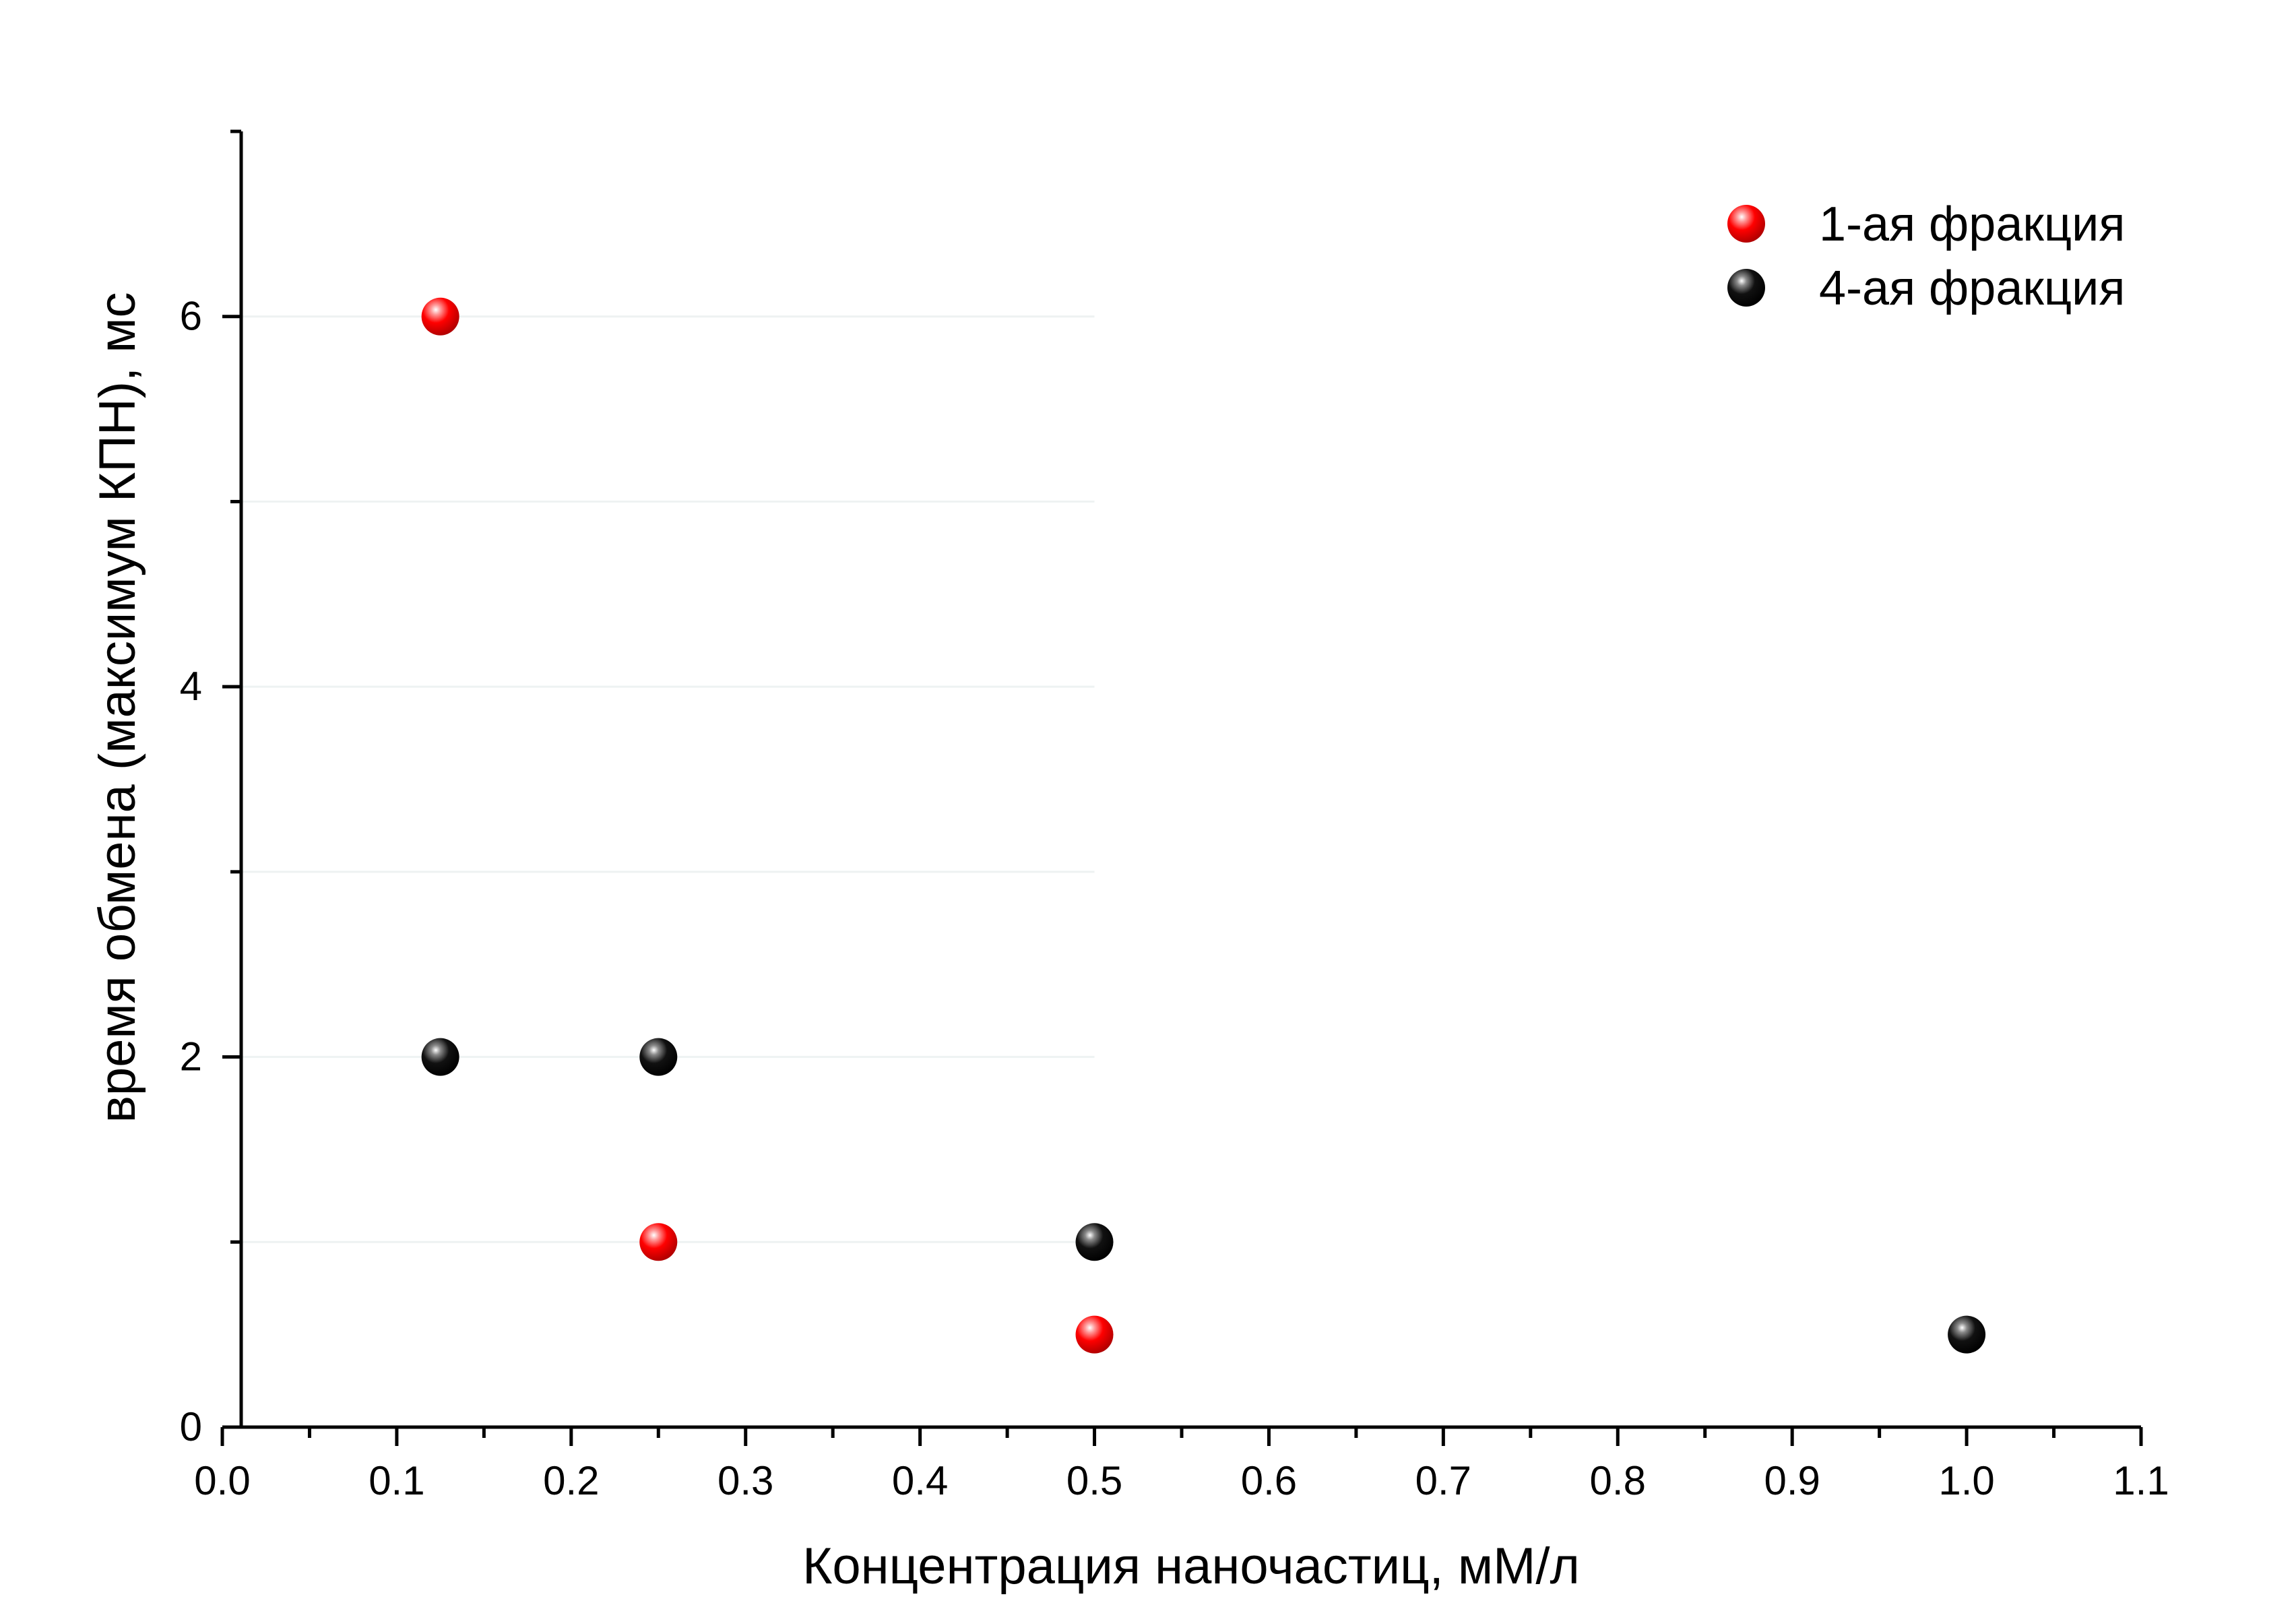 This screenshot has height=1605, width=2296. What do you see at coordinates (2141, 1480) in the screenshot?
I see `x-tick-label: 1.1` at bounding box center [2141, 1480].